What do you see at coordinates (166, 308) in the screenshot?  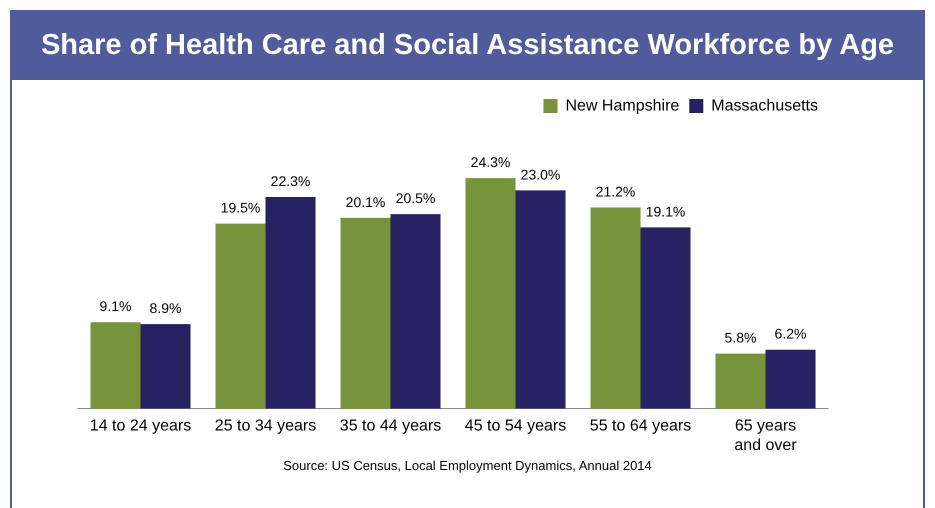 I see `data-label: 8.9%` at bounding box center [166, 308].